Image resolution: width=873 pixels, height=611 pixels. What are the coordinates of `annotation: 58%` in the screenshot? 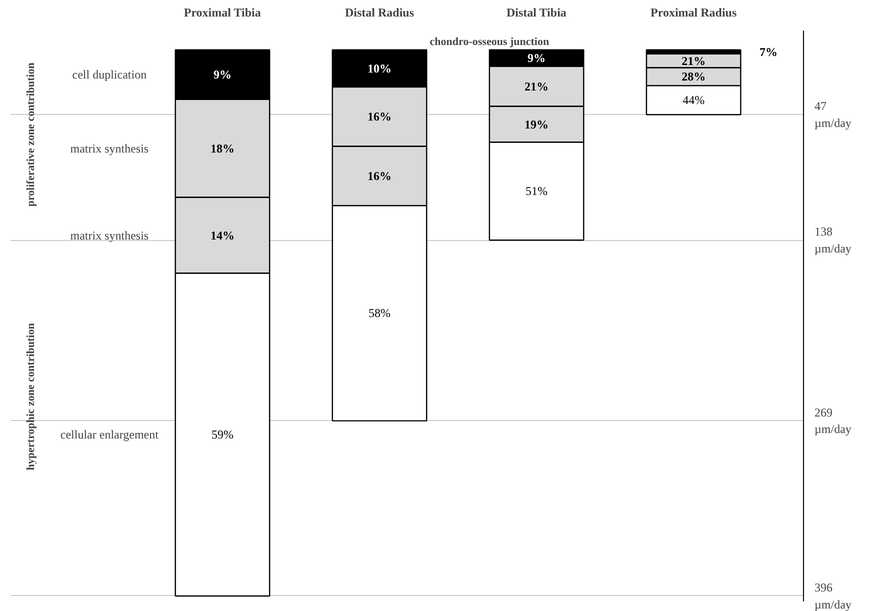 It's located at (379, 313).